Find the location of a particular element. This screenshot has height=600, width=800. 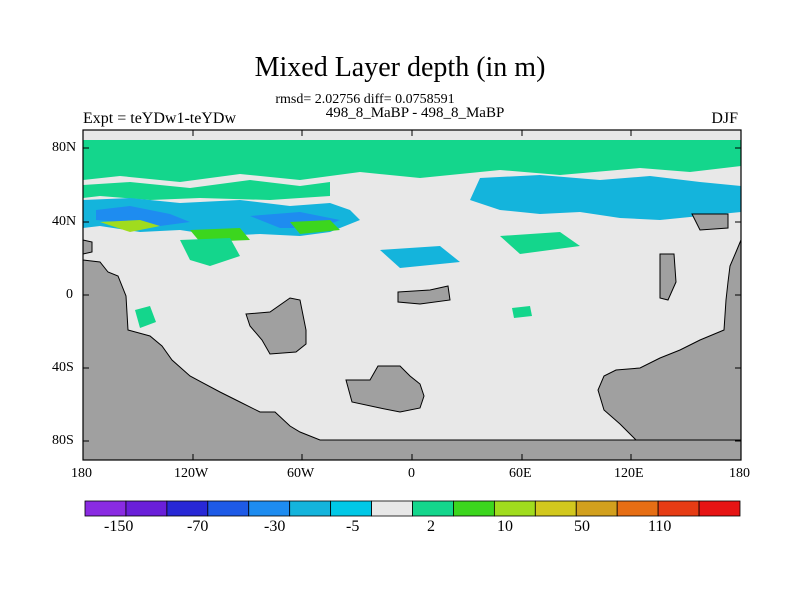

land-west-edge is located at coordinates (87, 247).